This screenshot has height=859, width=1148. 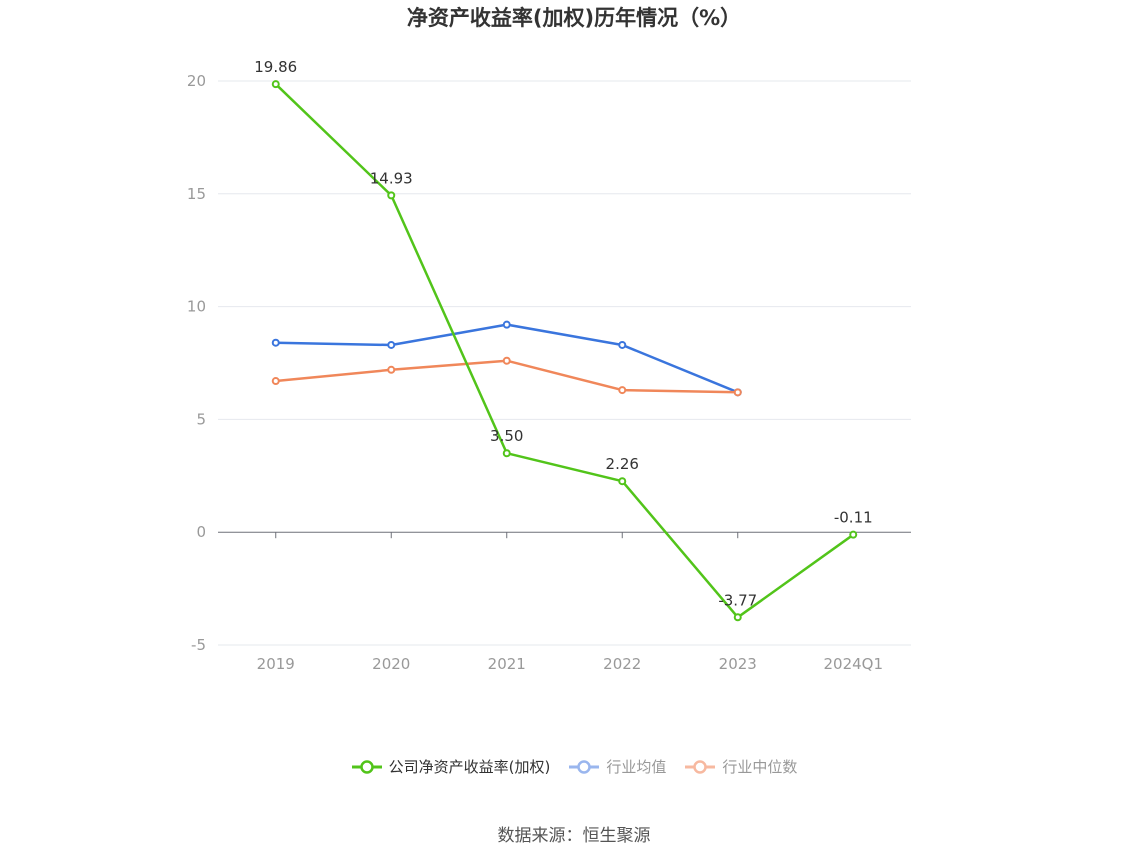 I want to click on y-tick-label: 15, so click(x=196, y=194).